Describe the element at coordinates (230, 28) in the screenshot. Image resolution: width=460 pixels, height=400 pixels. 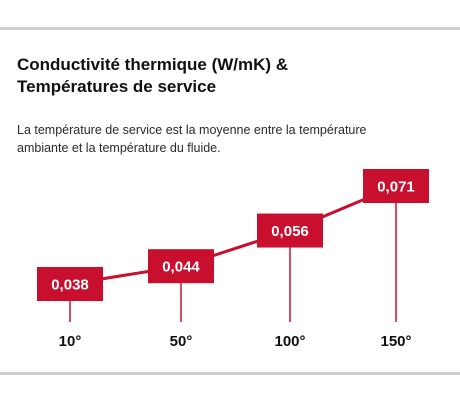
I see `top-divider` at that location.